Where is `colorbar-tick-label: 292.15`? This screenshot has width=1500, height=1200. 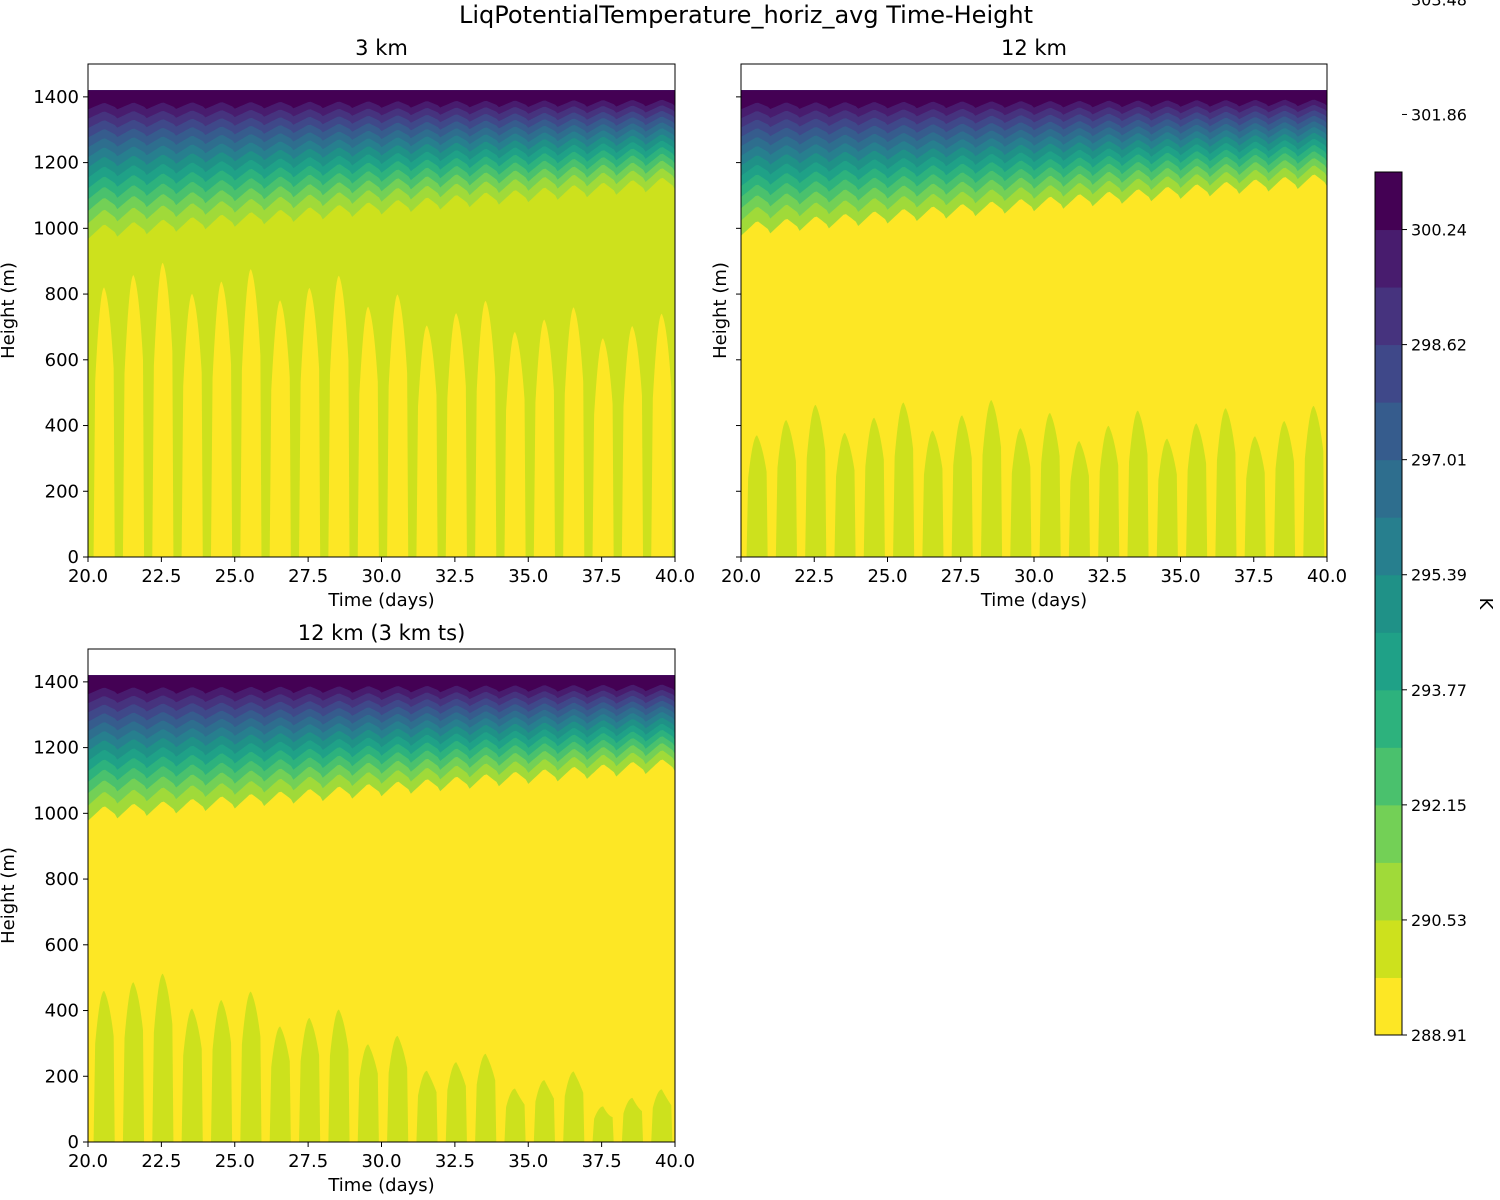 colorbar-tick-label: 292.15 is located at coordinates (1439, 805).